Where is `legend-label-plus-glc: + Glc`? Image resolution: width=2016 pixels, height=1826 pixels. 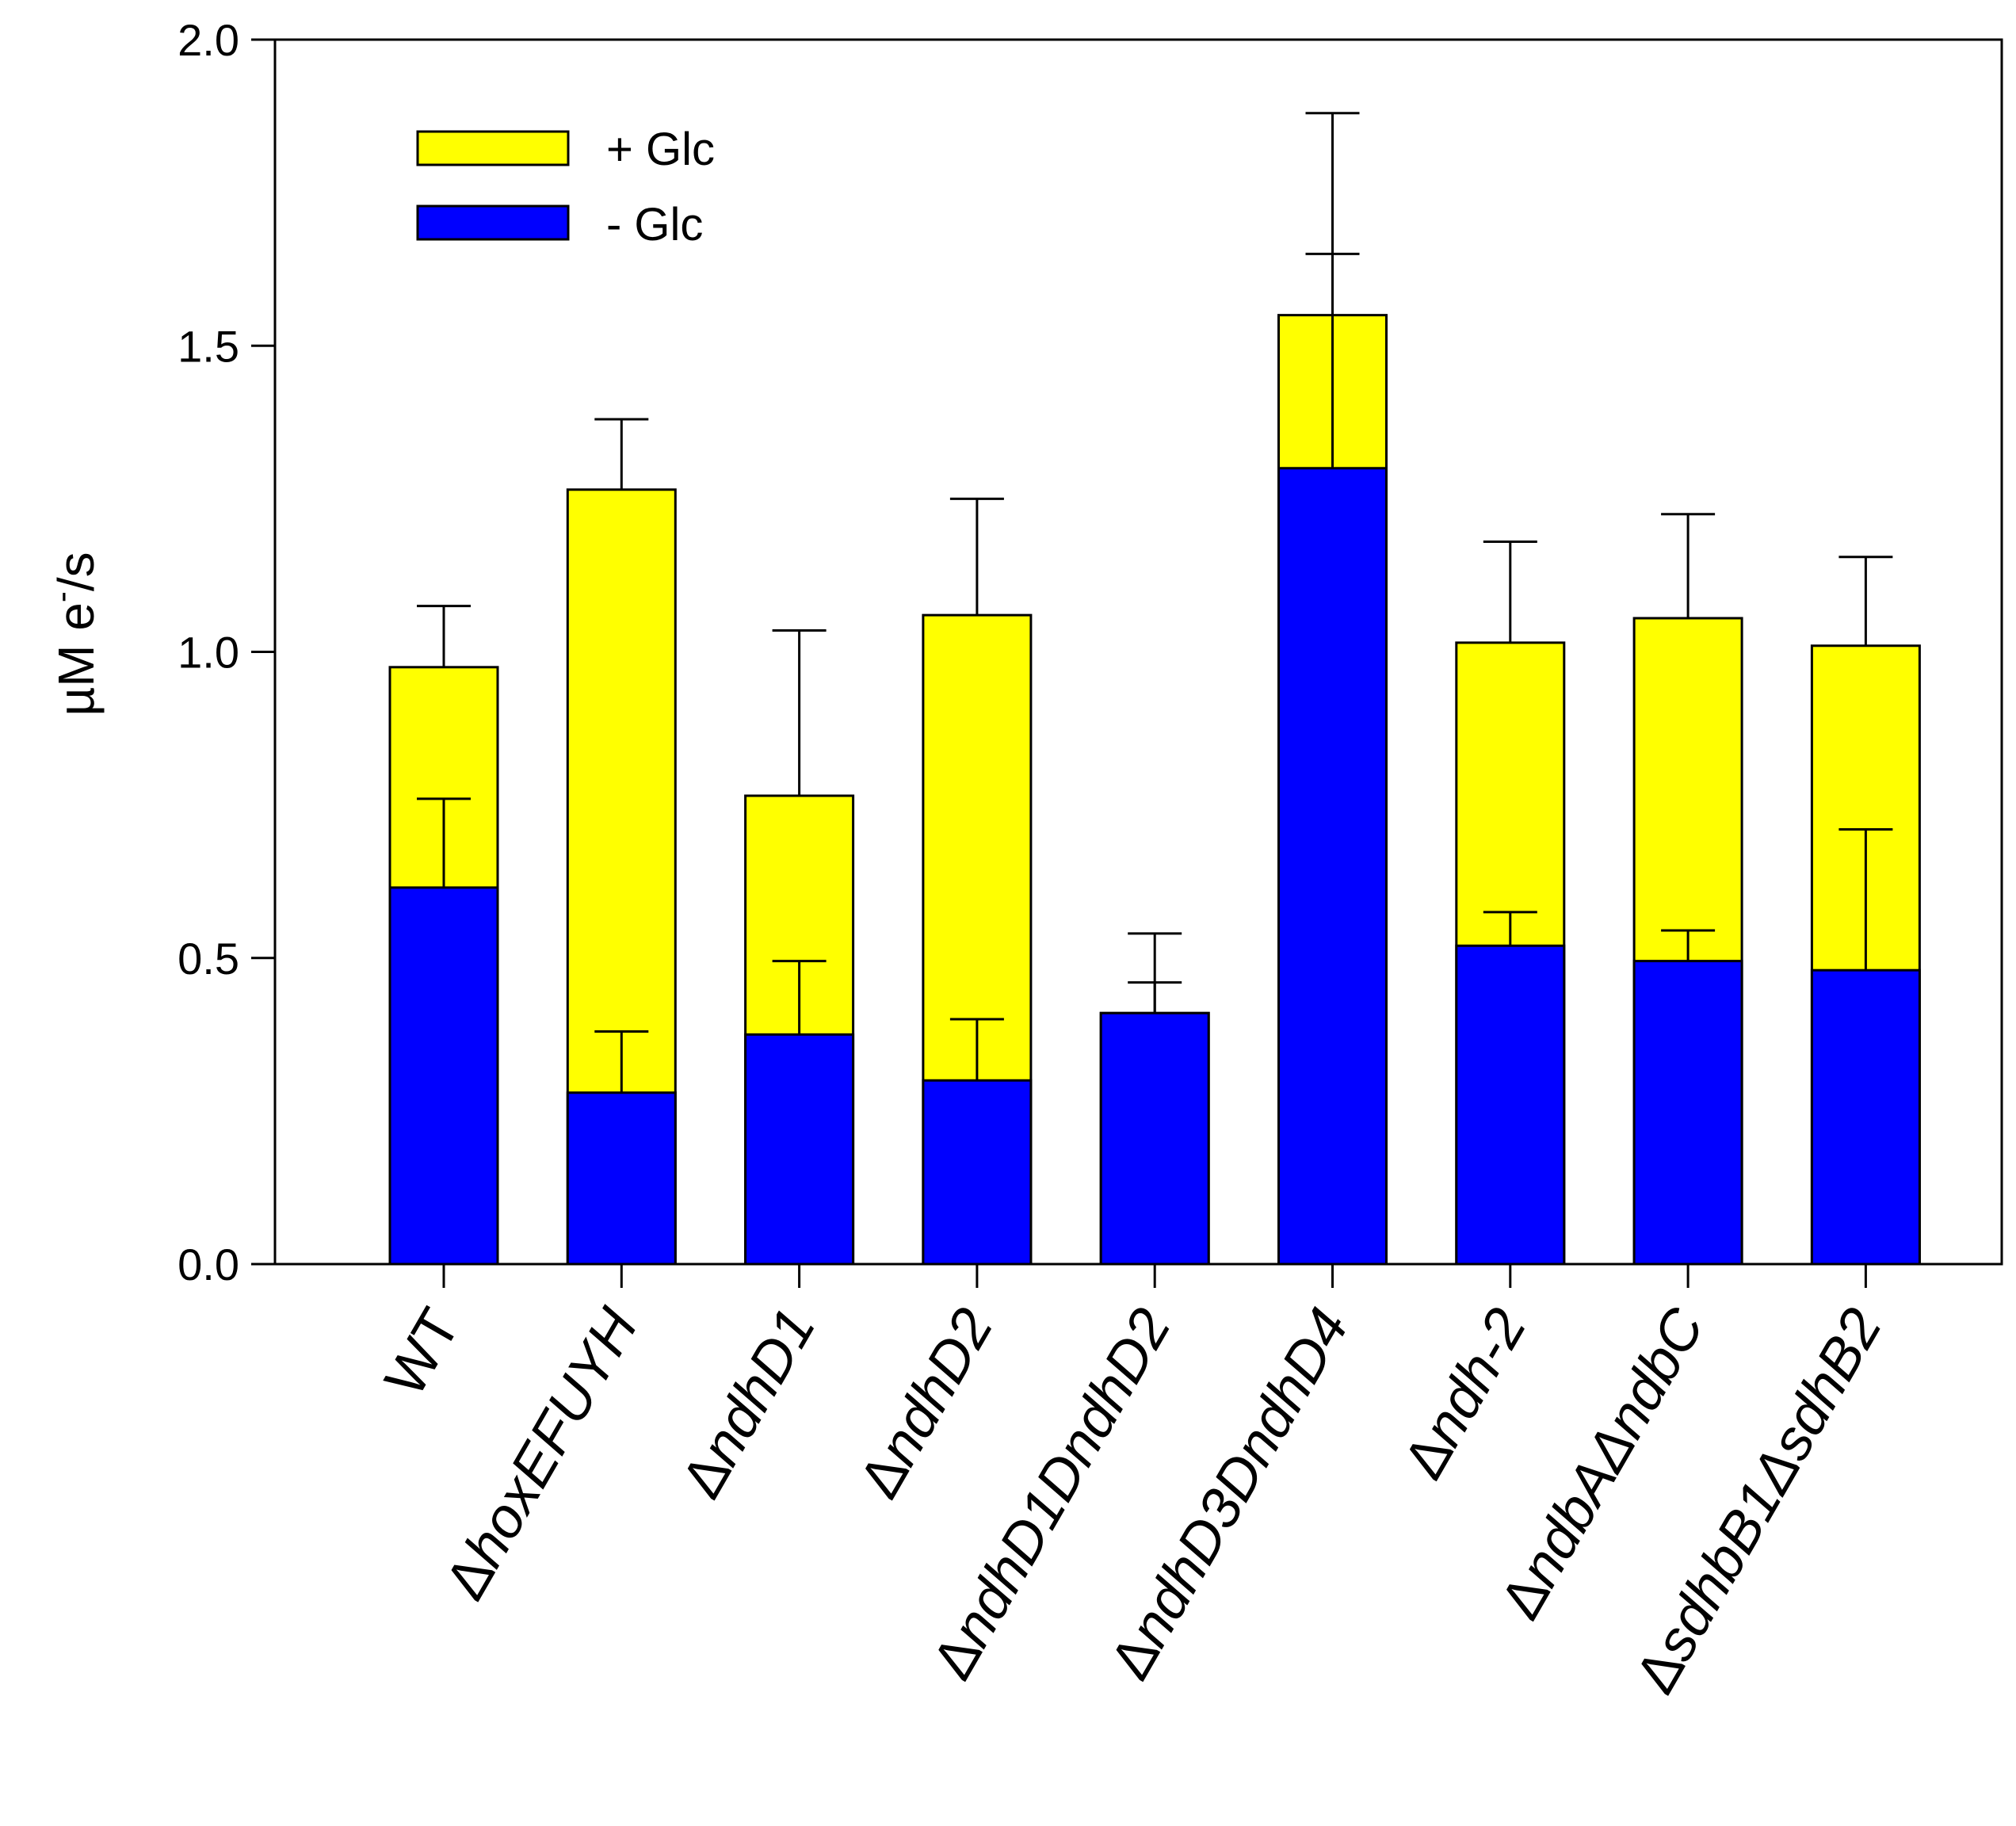 legend-label-plus-glc: + Glc is located at coordinates (660, 149).